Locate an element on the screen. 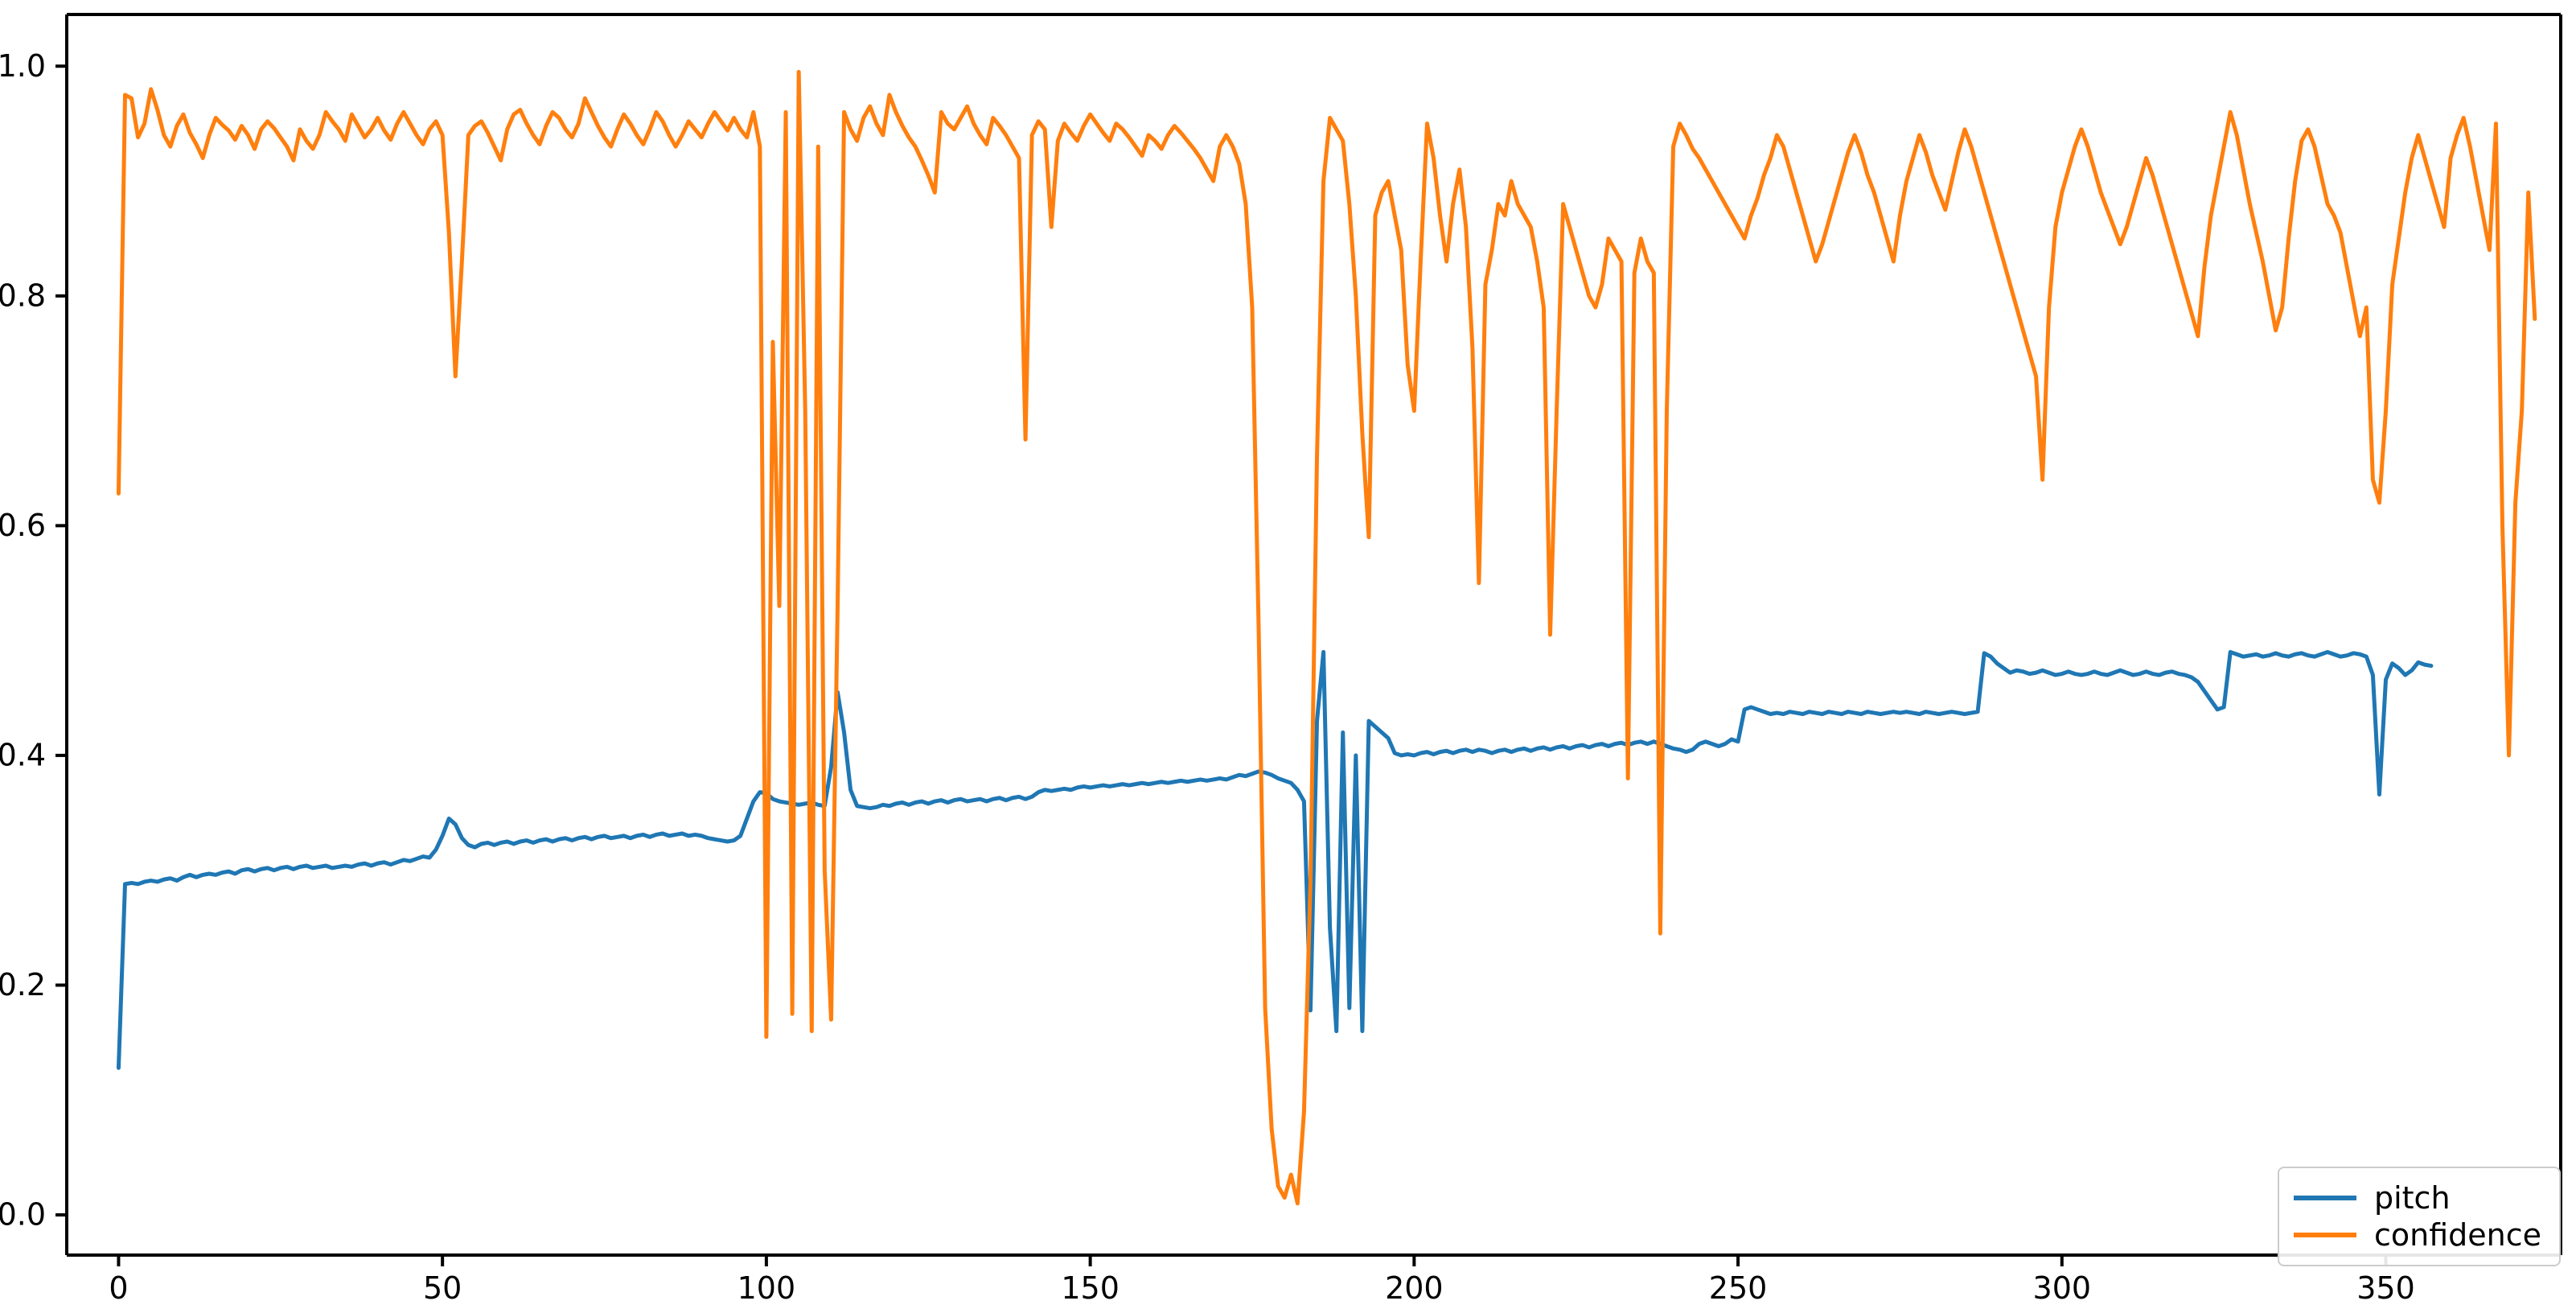 This screenshot has height=1309, width=2576. x-tick-label: 300 is located at coordinates (2062, 1288).